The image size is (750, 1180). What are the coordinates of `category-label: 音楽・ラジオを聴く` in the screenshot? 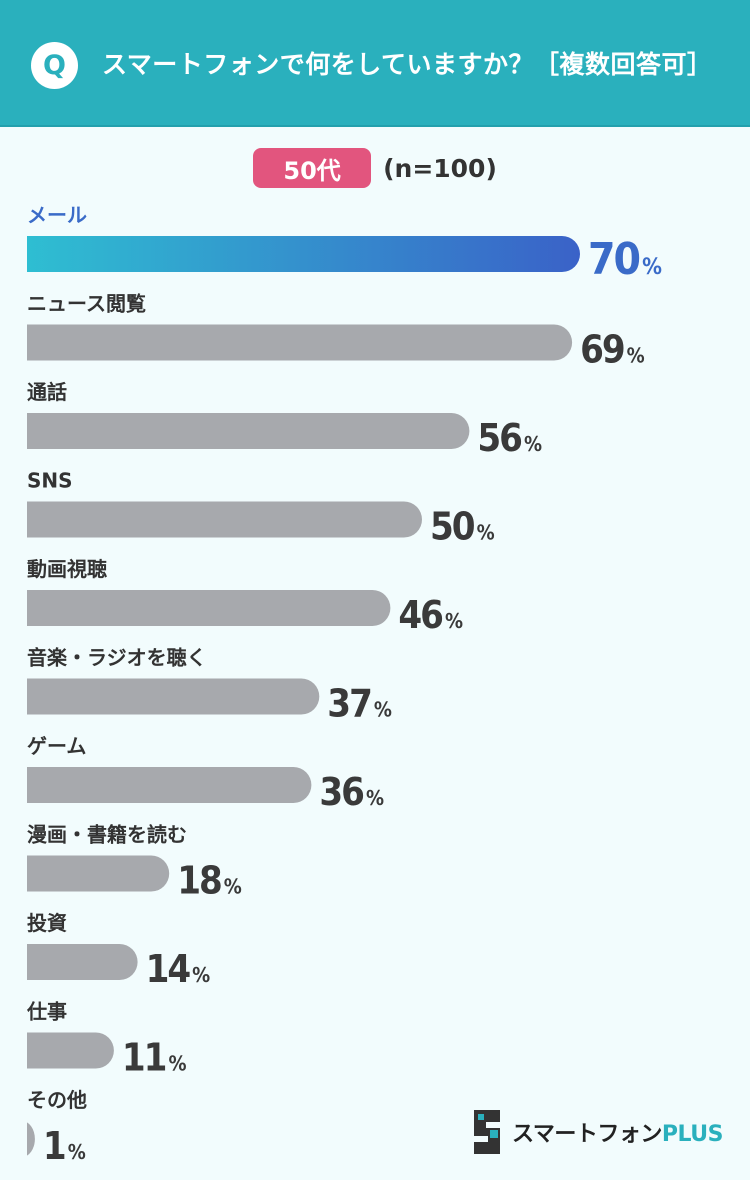 It's located at (117, 658).